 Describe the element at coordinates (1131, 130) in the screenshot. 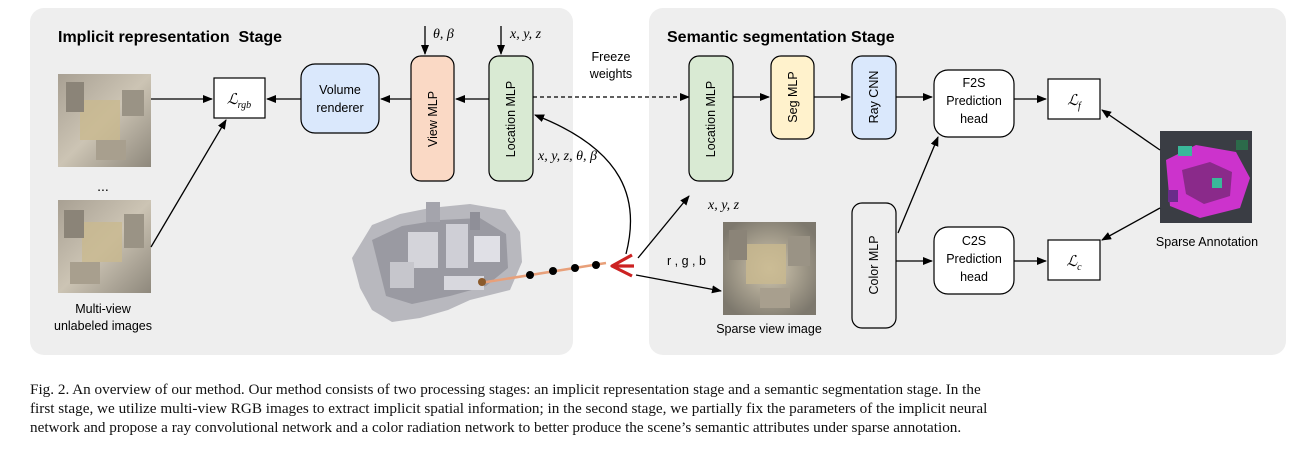

I see `arrow-annotation-to-loss-f` at that location.